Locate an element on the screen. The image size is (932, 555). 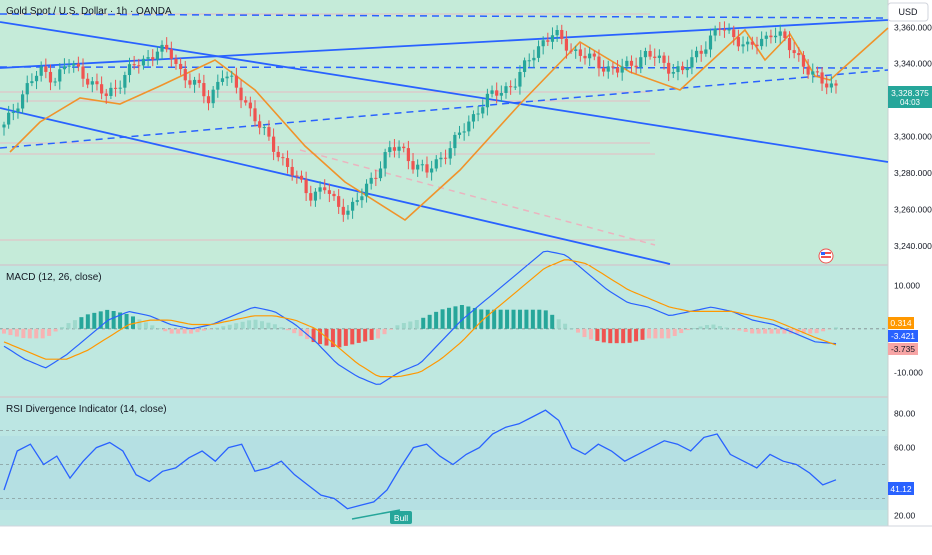
bull-divergence-marker: Bull is located at coordinates (381, 516).